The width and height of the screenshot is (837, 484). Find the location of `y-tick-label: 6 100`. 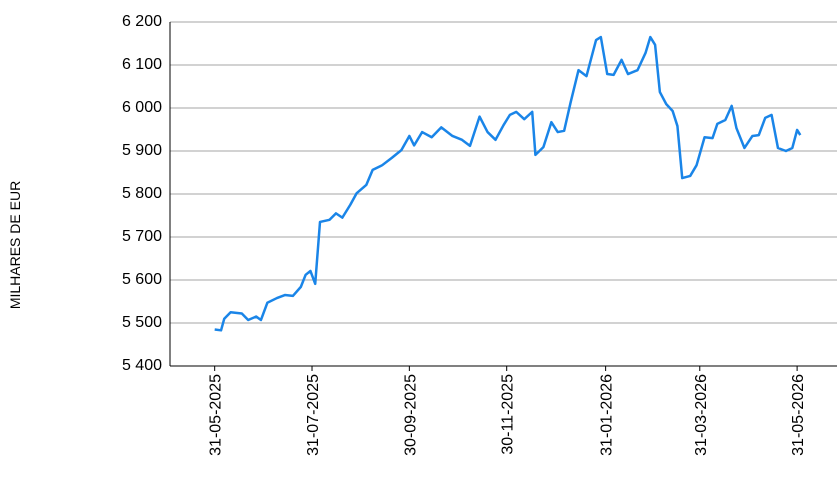

y-tick-label: 6 100 is located at coordinates (142, 64).